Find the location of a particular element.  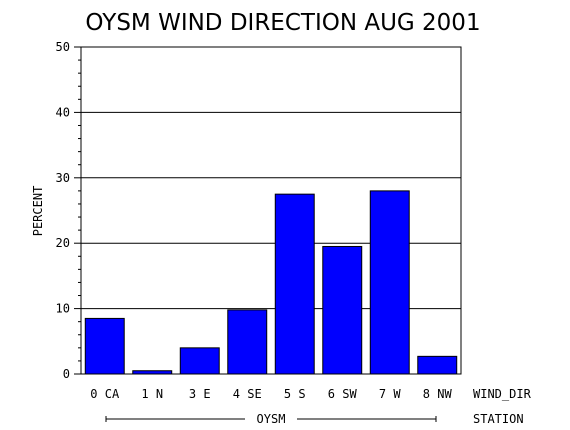

y-tick-label: 30 is located at coordinates (63, 178).